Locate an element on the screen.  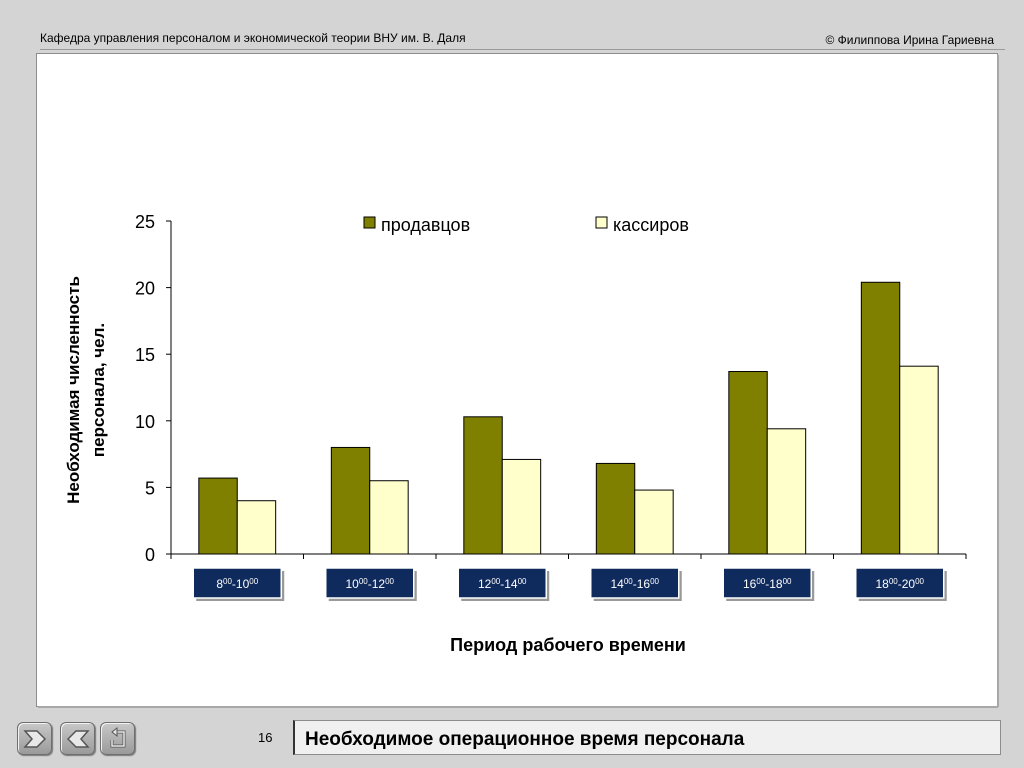
forward-icon is located at coordinates (34, 738).